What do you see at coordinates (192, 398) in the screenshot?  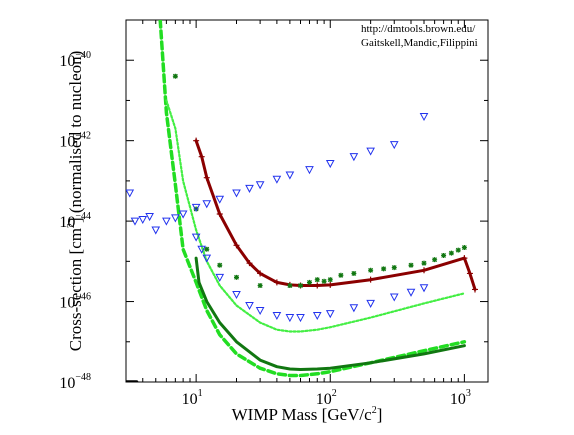 I see `x-tick-label: 10¹` at bounding box center [192, 398].